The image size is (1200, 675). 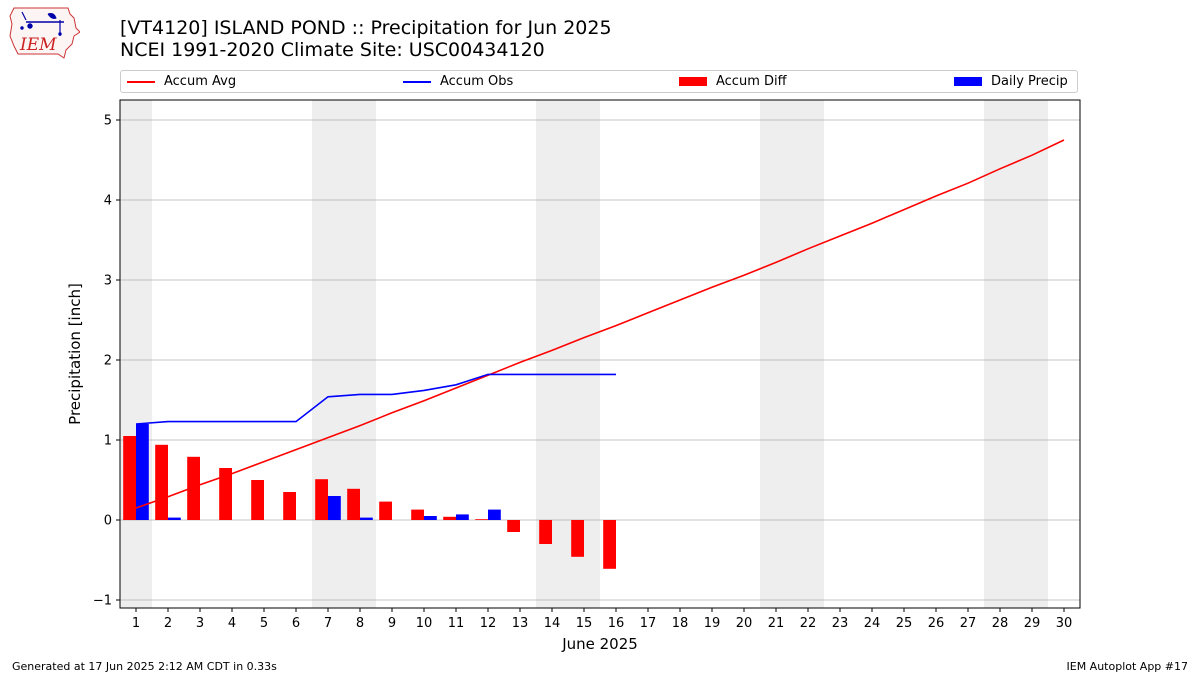 What do you see at coordinates (1064, 623) in the screenshot?
I see `x-tick-label: 30` at bounding box center [1064, 623].